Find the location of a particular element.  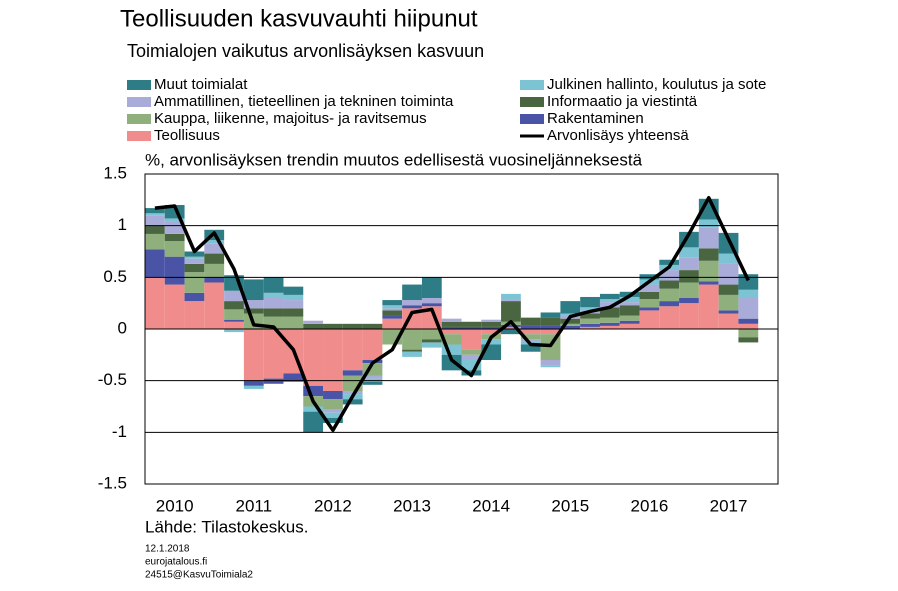

y-tick-label: -1 is located at coordinates (119, 431).